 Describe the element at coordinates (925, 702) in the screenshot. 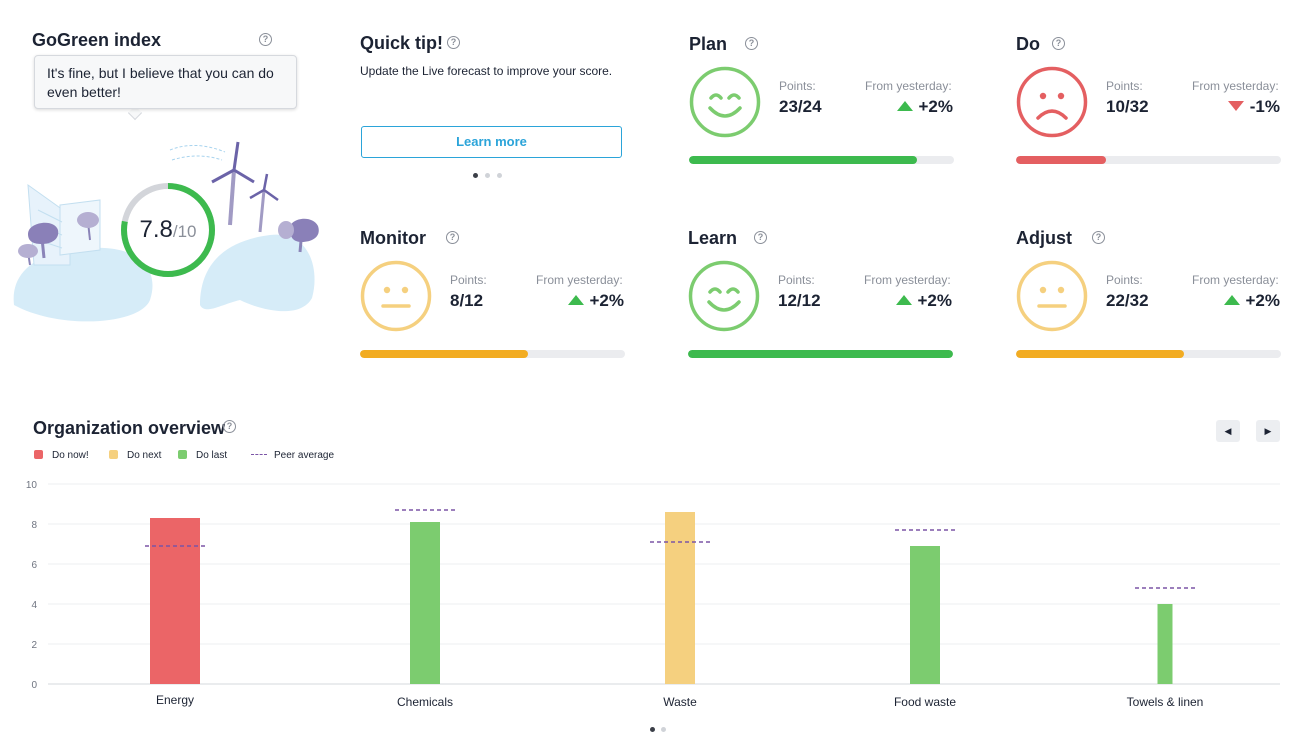

I see `x-tick-label: Food waste` at that location.